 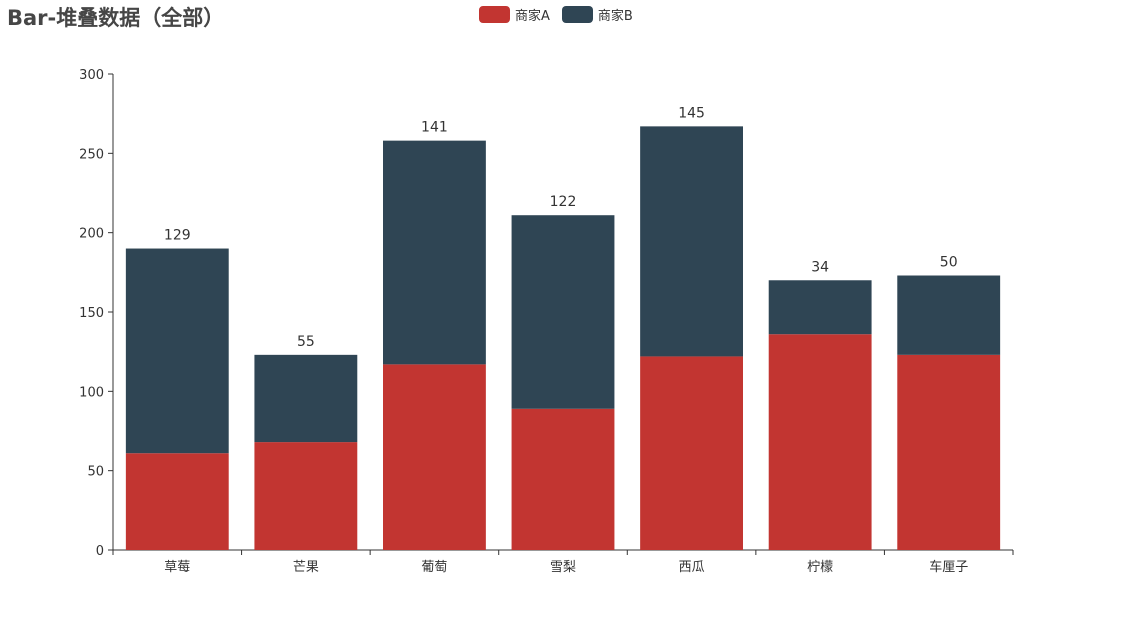 What do you see at coordinates (306, 567) in the screenshot?
I see `x-tick-label: 芒果` at bounding box center [306, 567].